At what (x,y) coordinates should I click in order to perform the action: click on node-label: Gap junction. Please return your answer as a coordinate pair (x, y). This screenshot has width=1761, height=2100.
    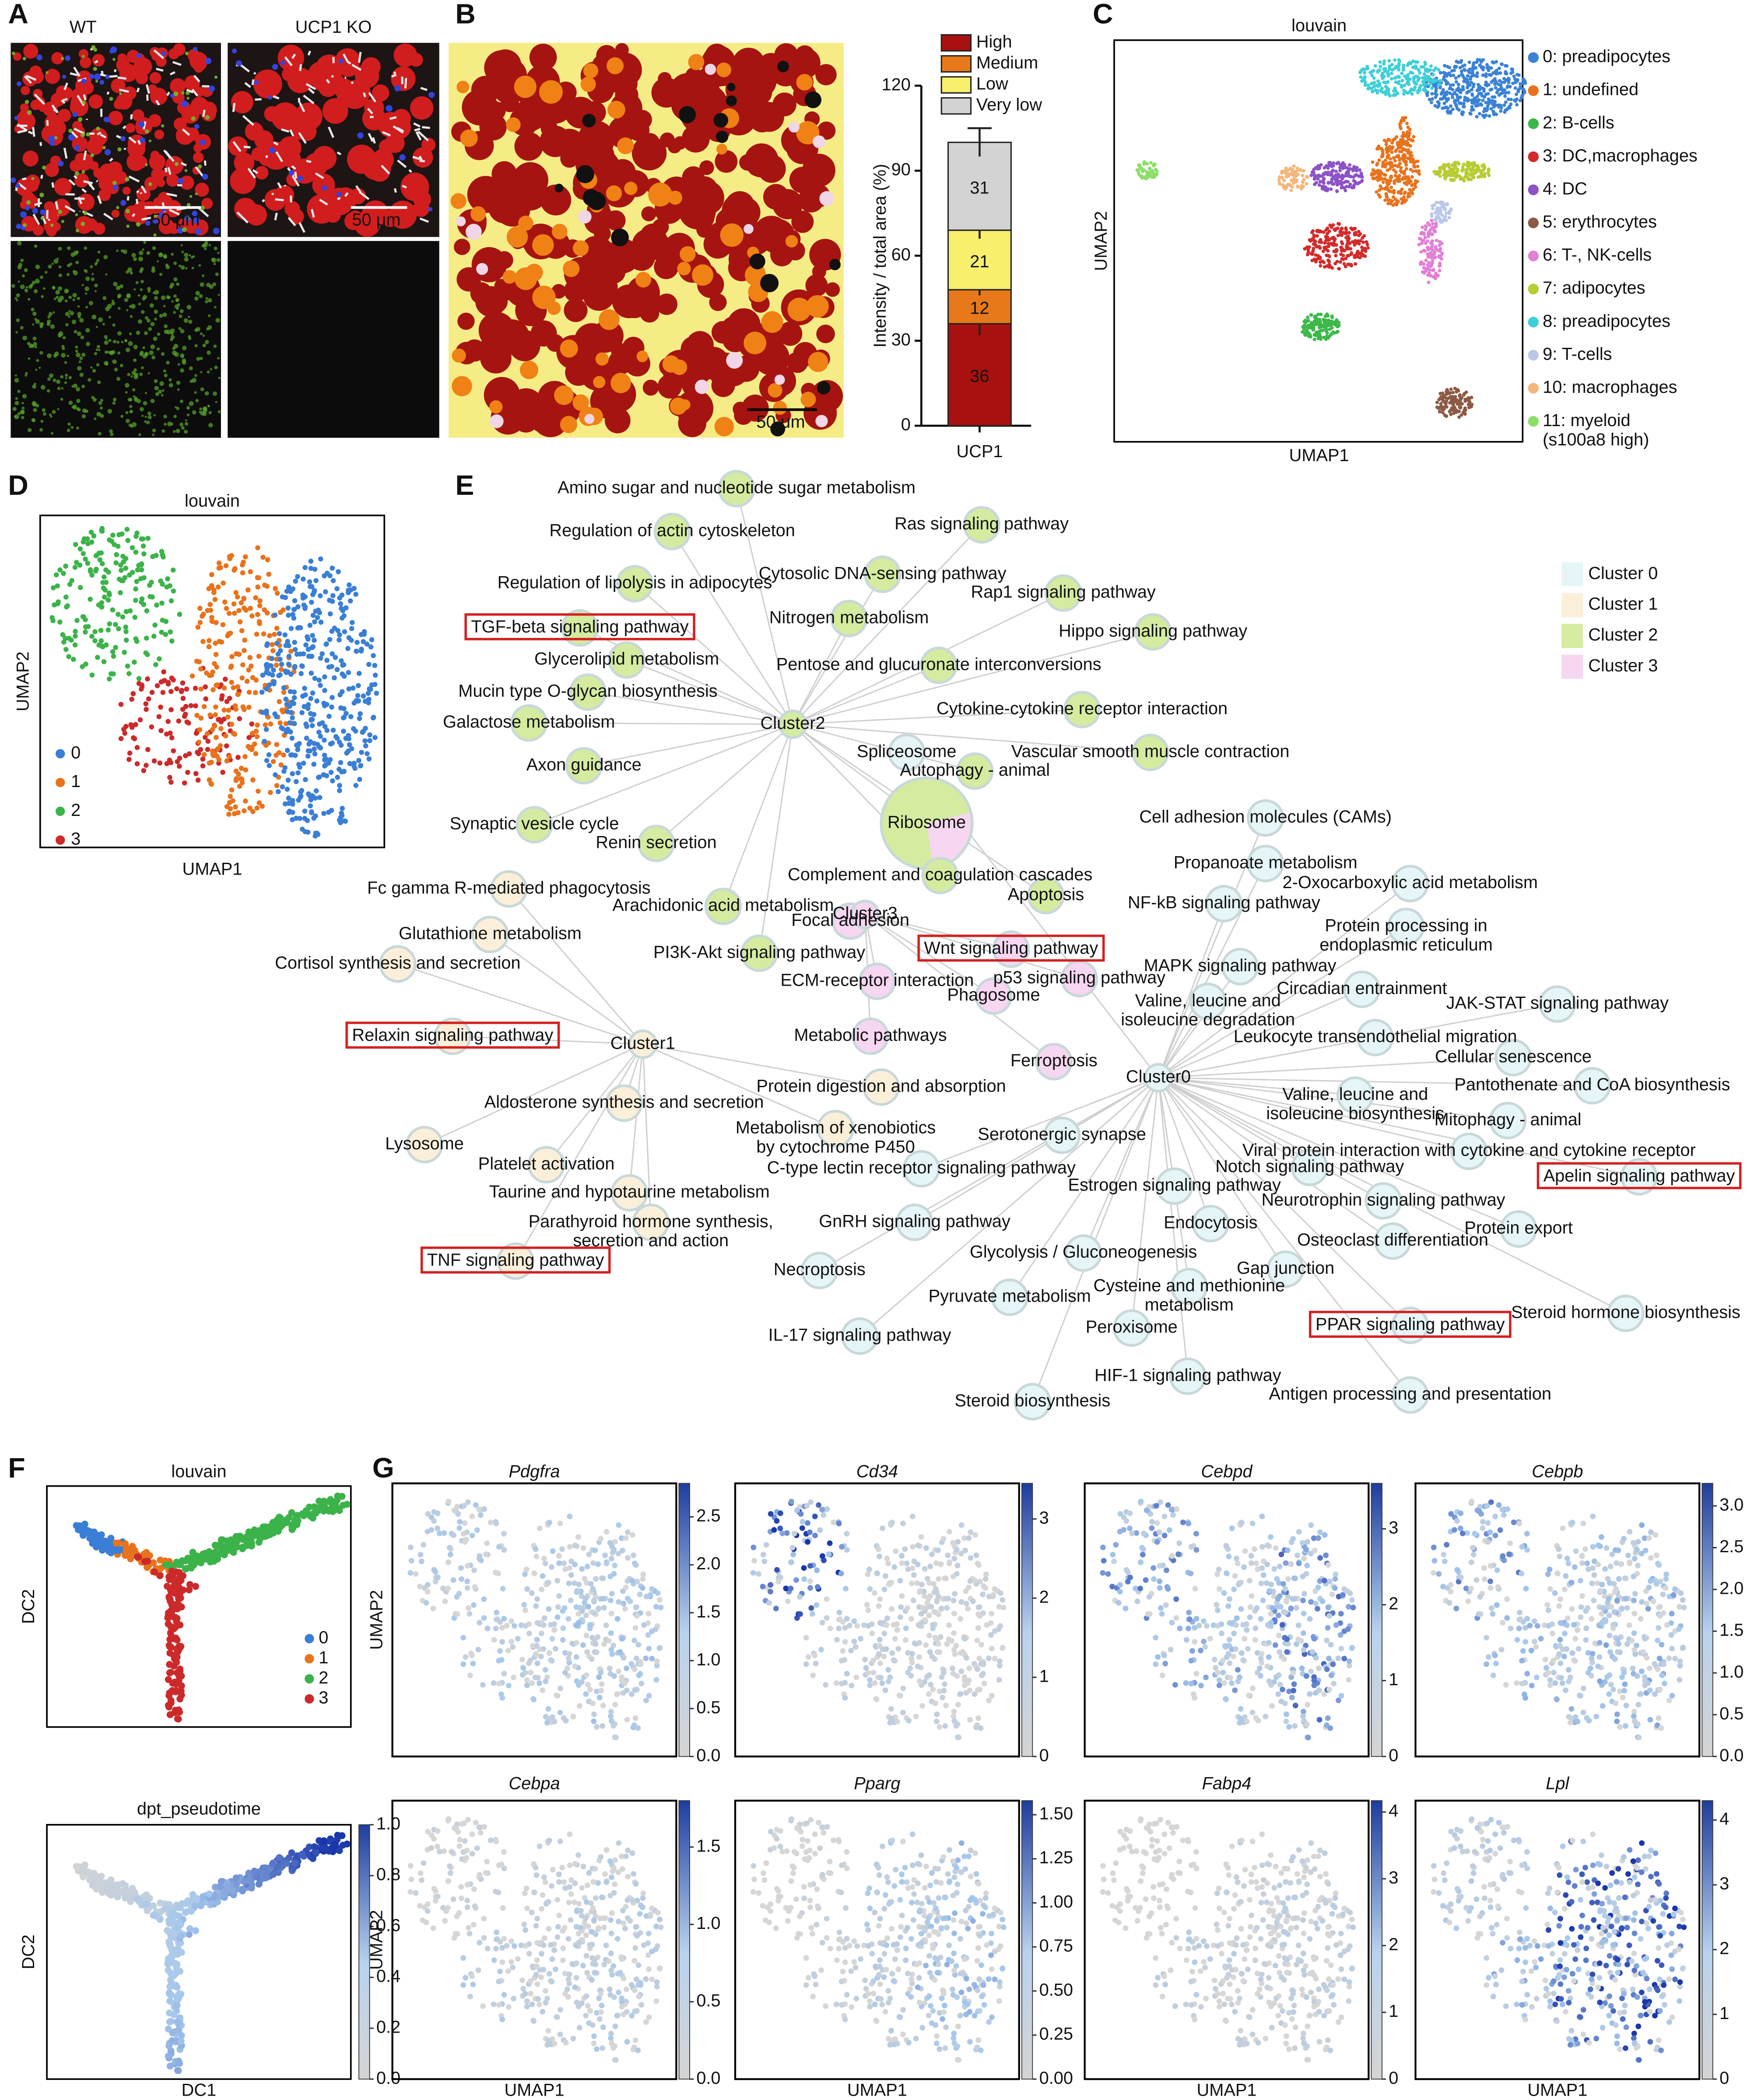
    Looking at the image, I should click on (1285, 1268).